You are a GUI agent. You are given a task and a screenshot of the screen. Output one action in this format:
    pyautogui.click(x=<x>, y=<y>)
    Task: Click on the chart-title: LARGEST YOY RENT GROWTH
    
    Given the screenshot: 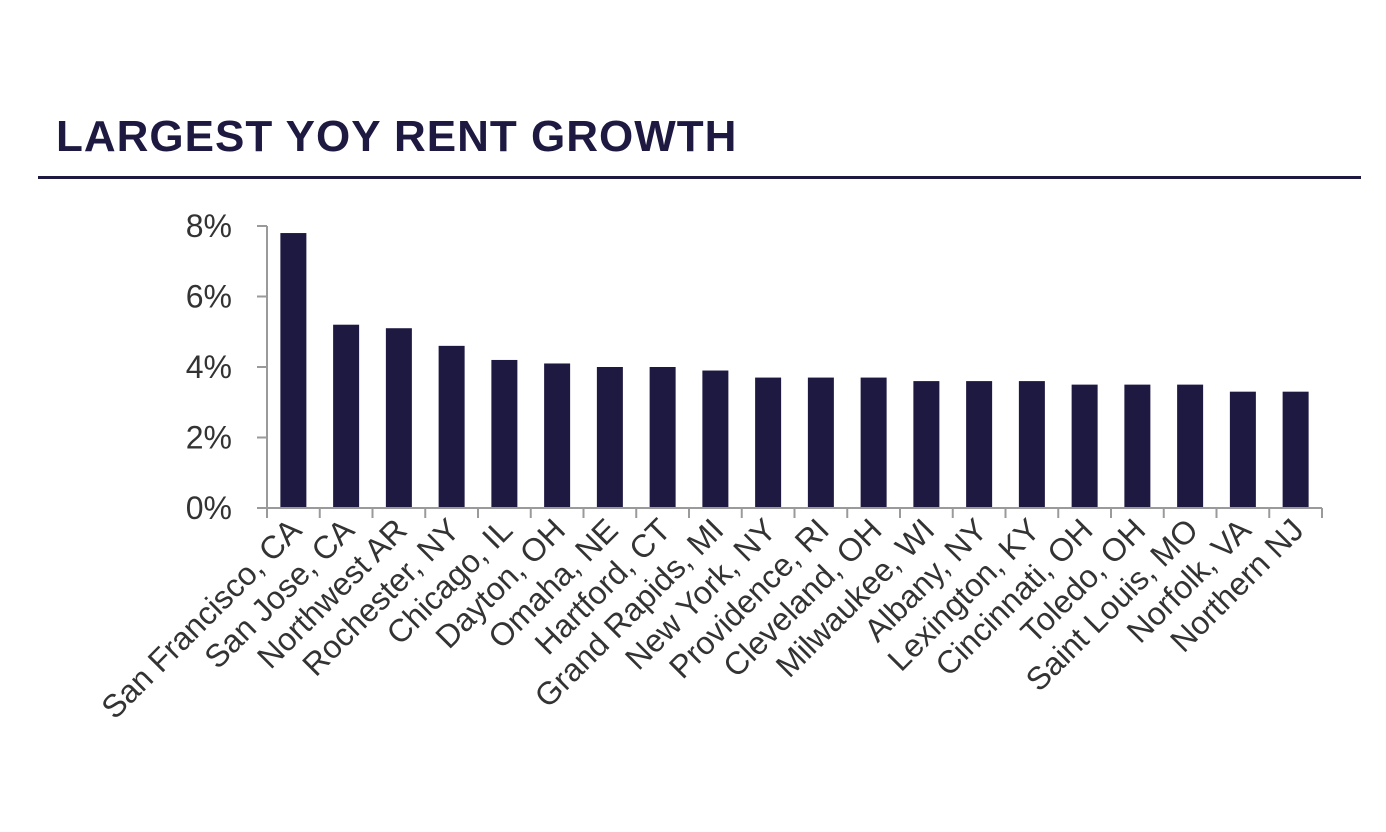 What is the action you would take?
    pyautogui.click(x=397, y=136)
    